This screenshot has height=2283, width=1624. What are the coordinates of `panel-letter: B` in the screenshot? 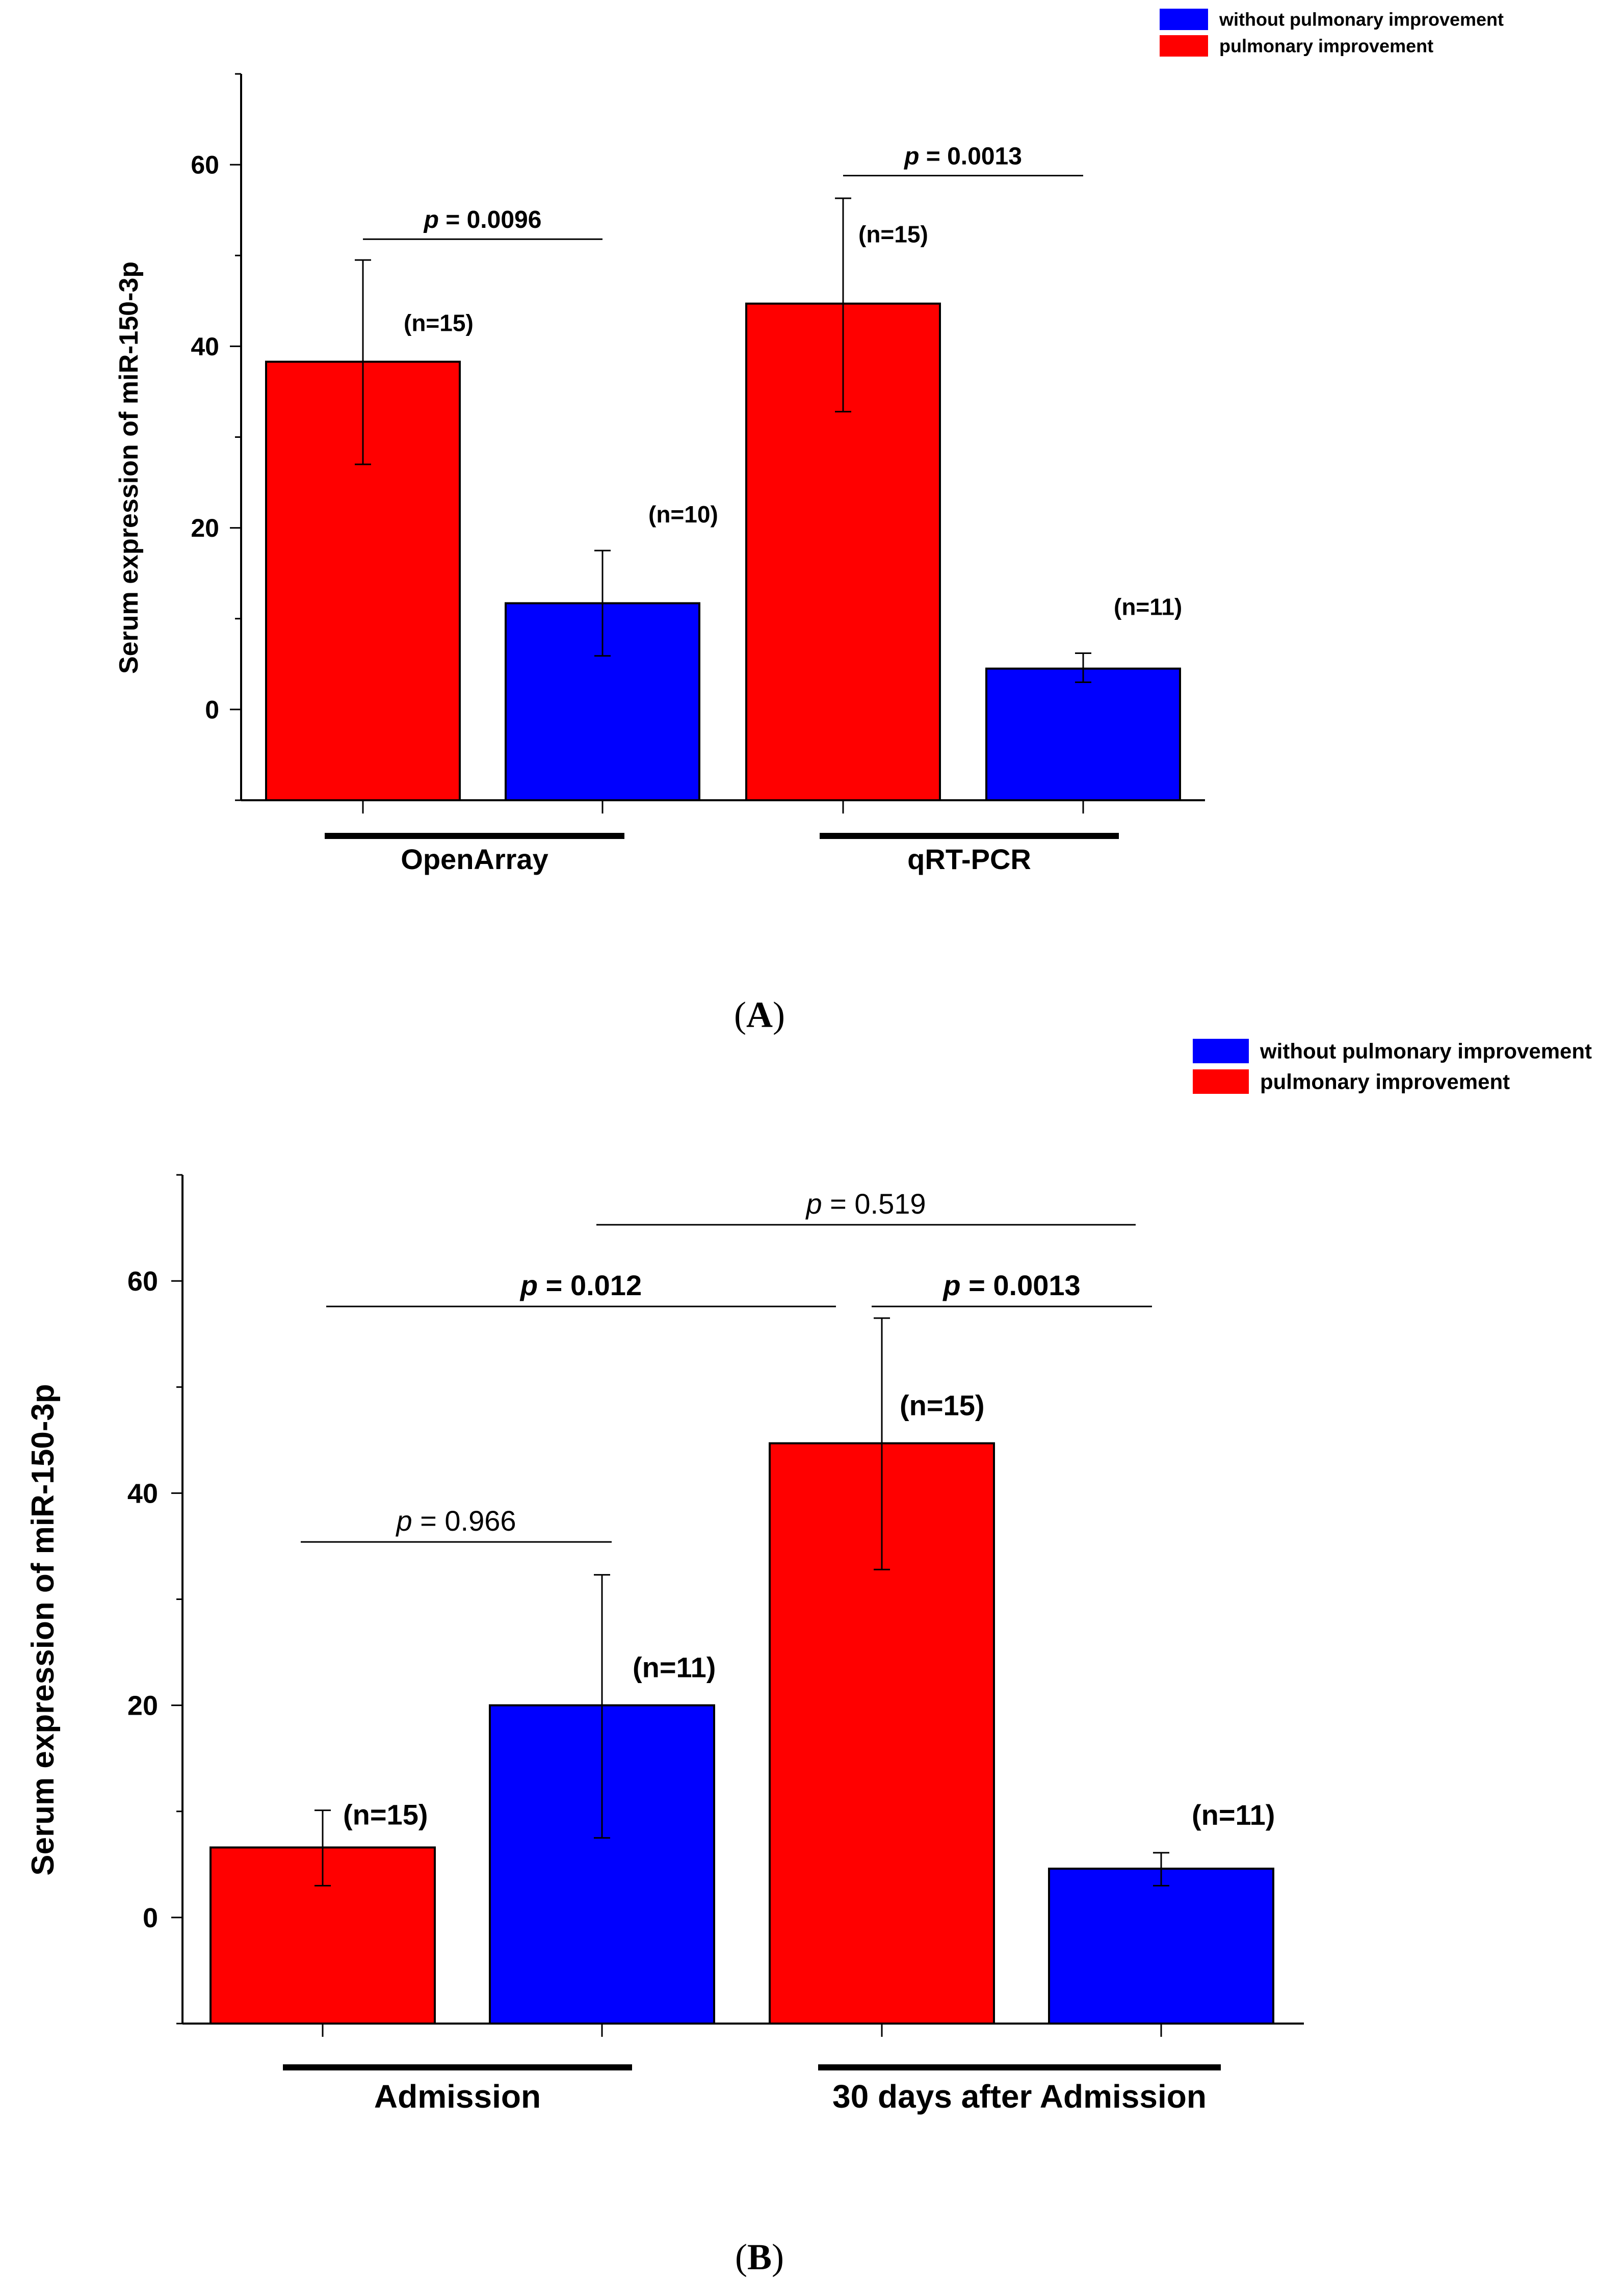 It's located at (759, 2257).